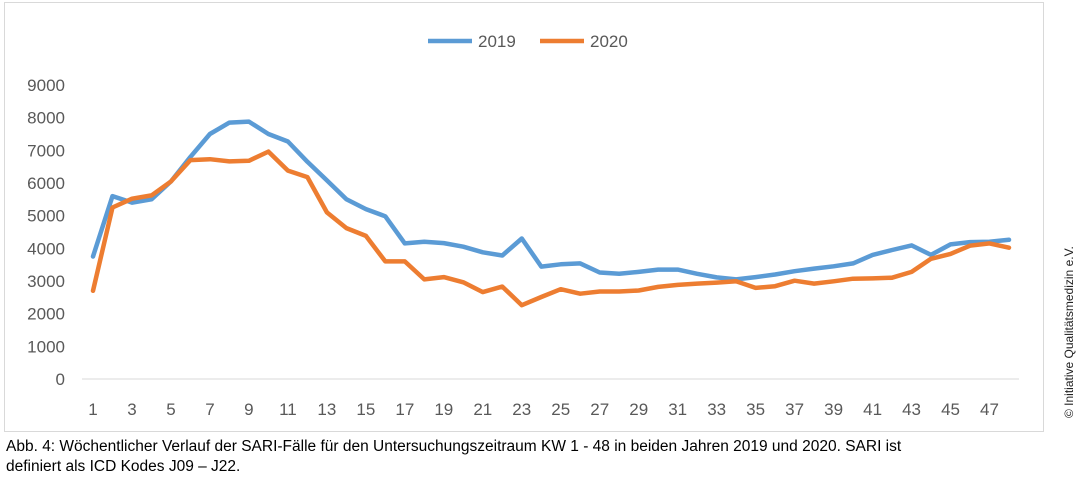  I want to click on x-tick-label: 5, so click(170, 409).